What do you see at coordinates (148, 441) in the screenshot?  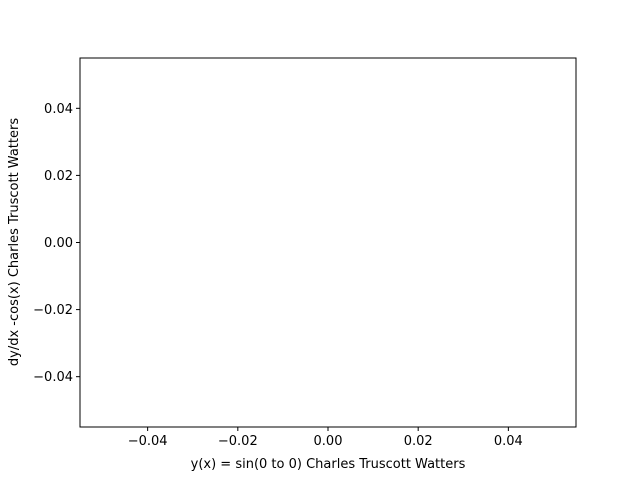 I see `x-tick-label: −0.04` at bounding box center [148, 441].